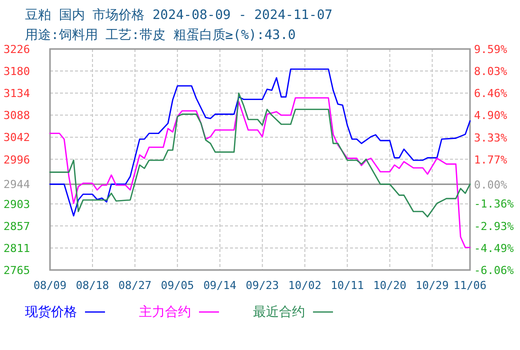  I want to click on x-tick-label: 09/14, so click(220, 285).